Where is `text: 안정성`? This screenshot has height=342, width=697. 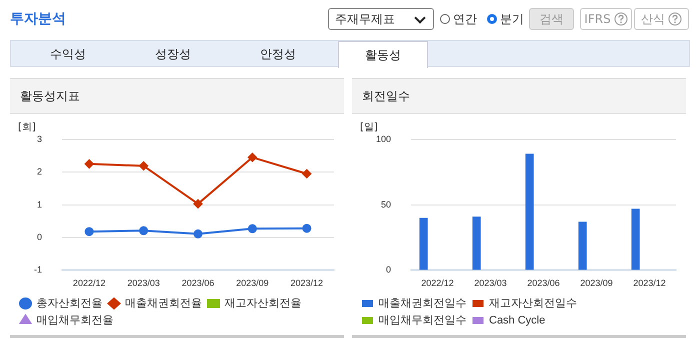
text: 안정성 is located at coordinates (278, 54).